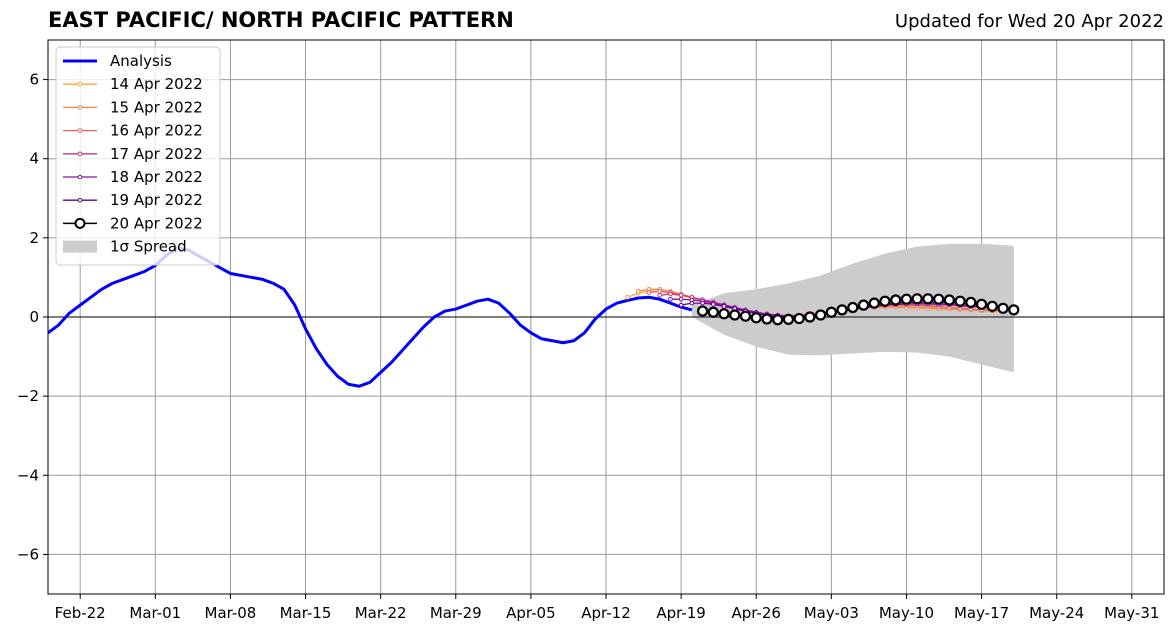 The image size is (1176, 633). What do you see at coordinates (981, 613) in the screenshot?
I see `x-tick-label: May-17` at bounding box center [981, 613].